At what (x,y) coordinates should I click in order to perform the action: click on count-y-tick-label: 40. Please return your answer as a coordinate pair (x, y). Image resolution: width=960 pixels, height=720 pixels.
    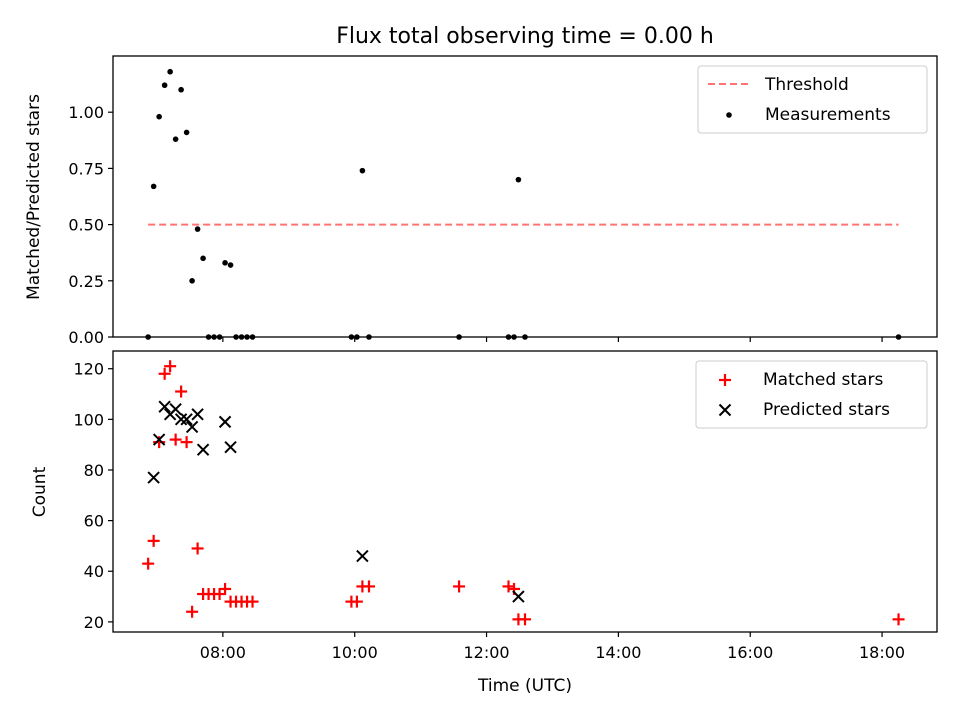
    Looking at the image, I should click on (94, 571).